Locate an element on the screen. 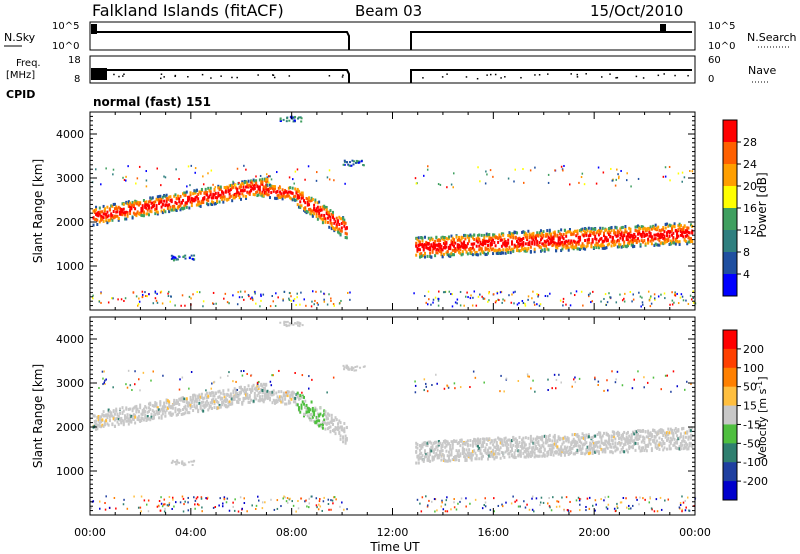  nave-dot is located at coordinates (289, 76).